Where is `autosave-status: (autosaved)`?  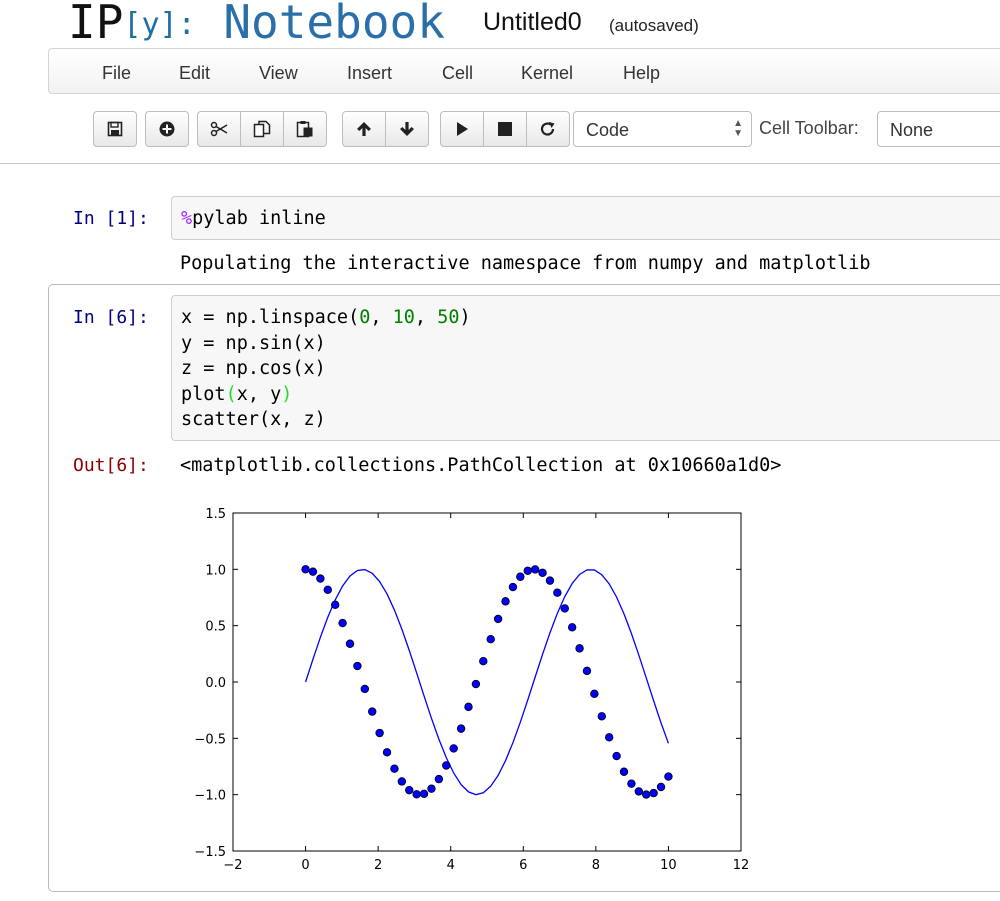 autosave-status: (autosaved) is located at coordinates (654, 25).